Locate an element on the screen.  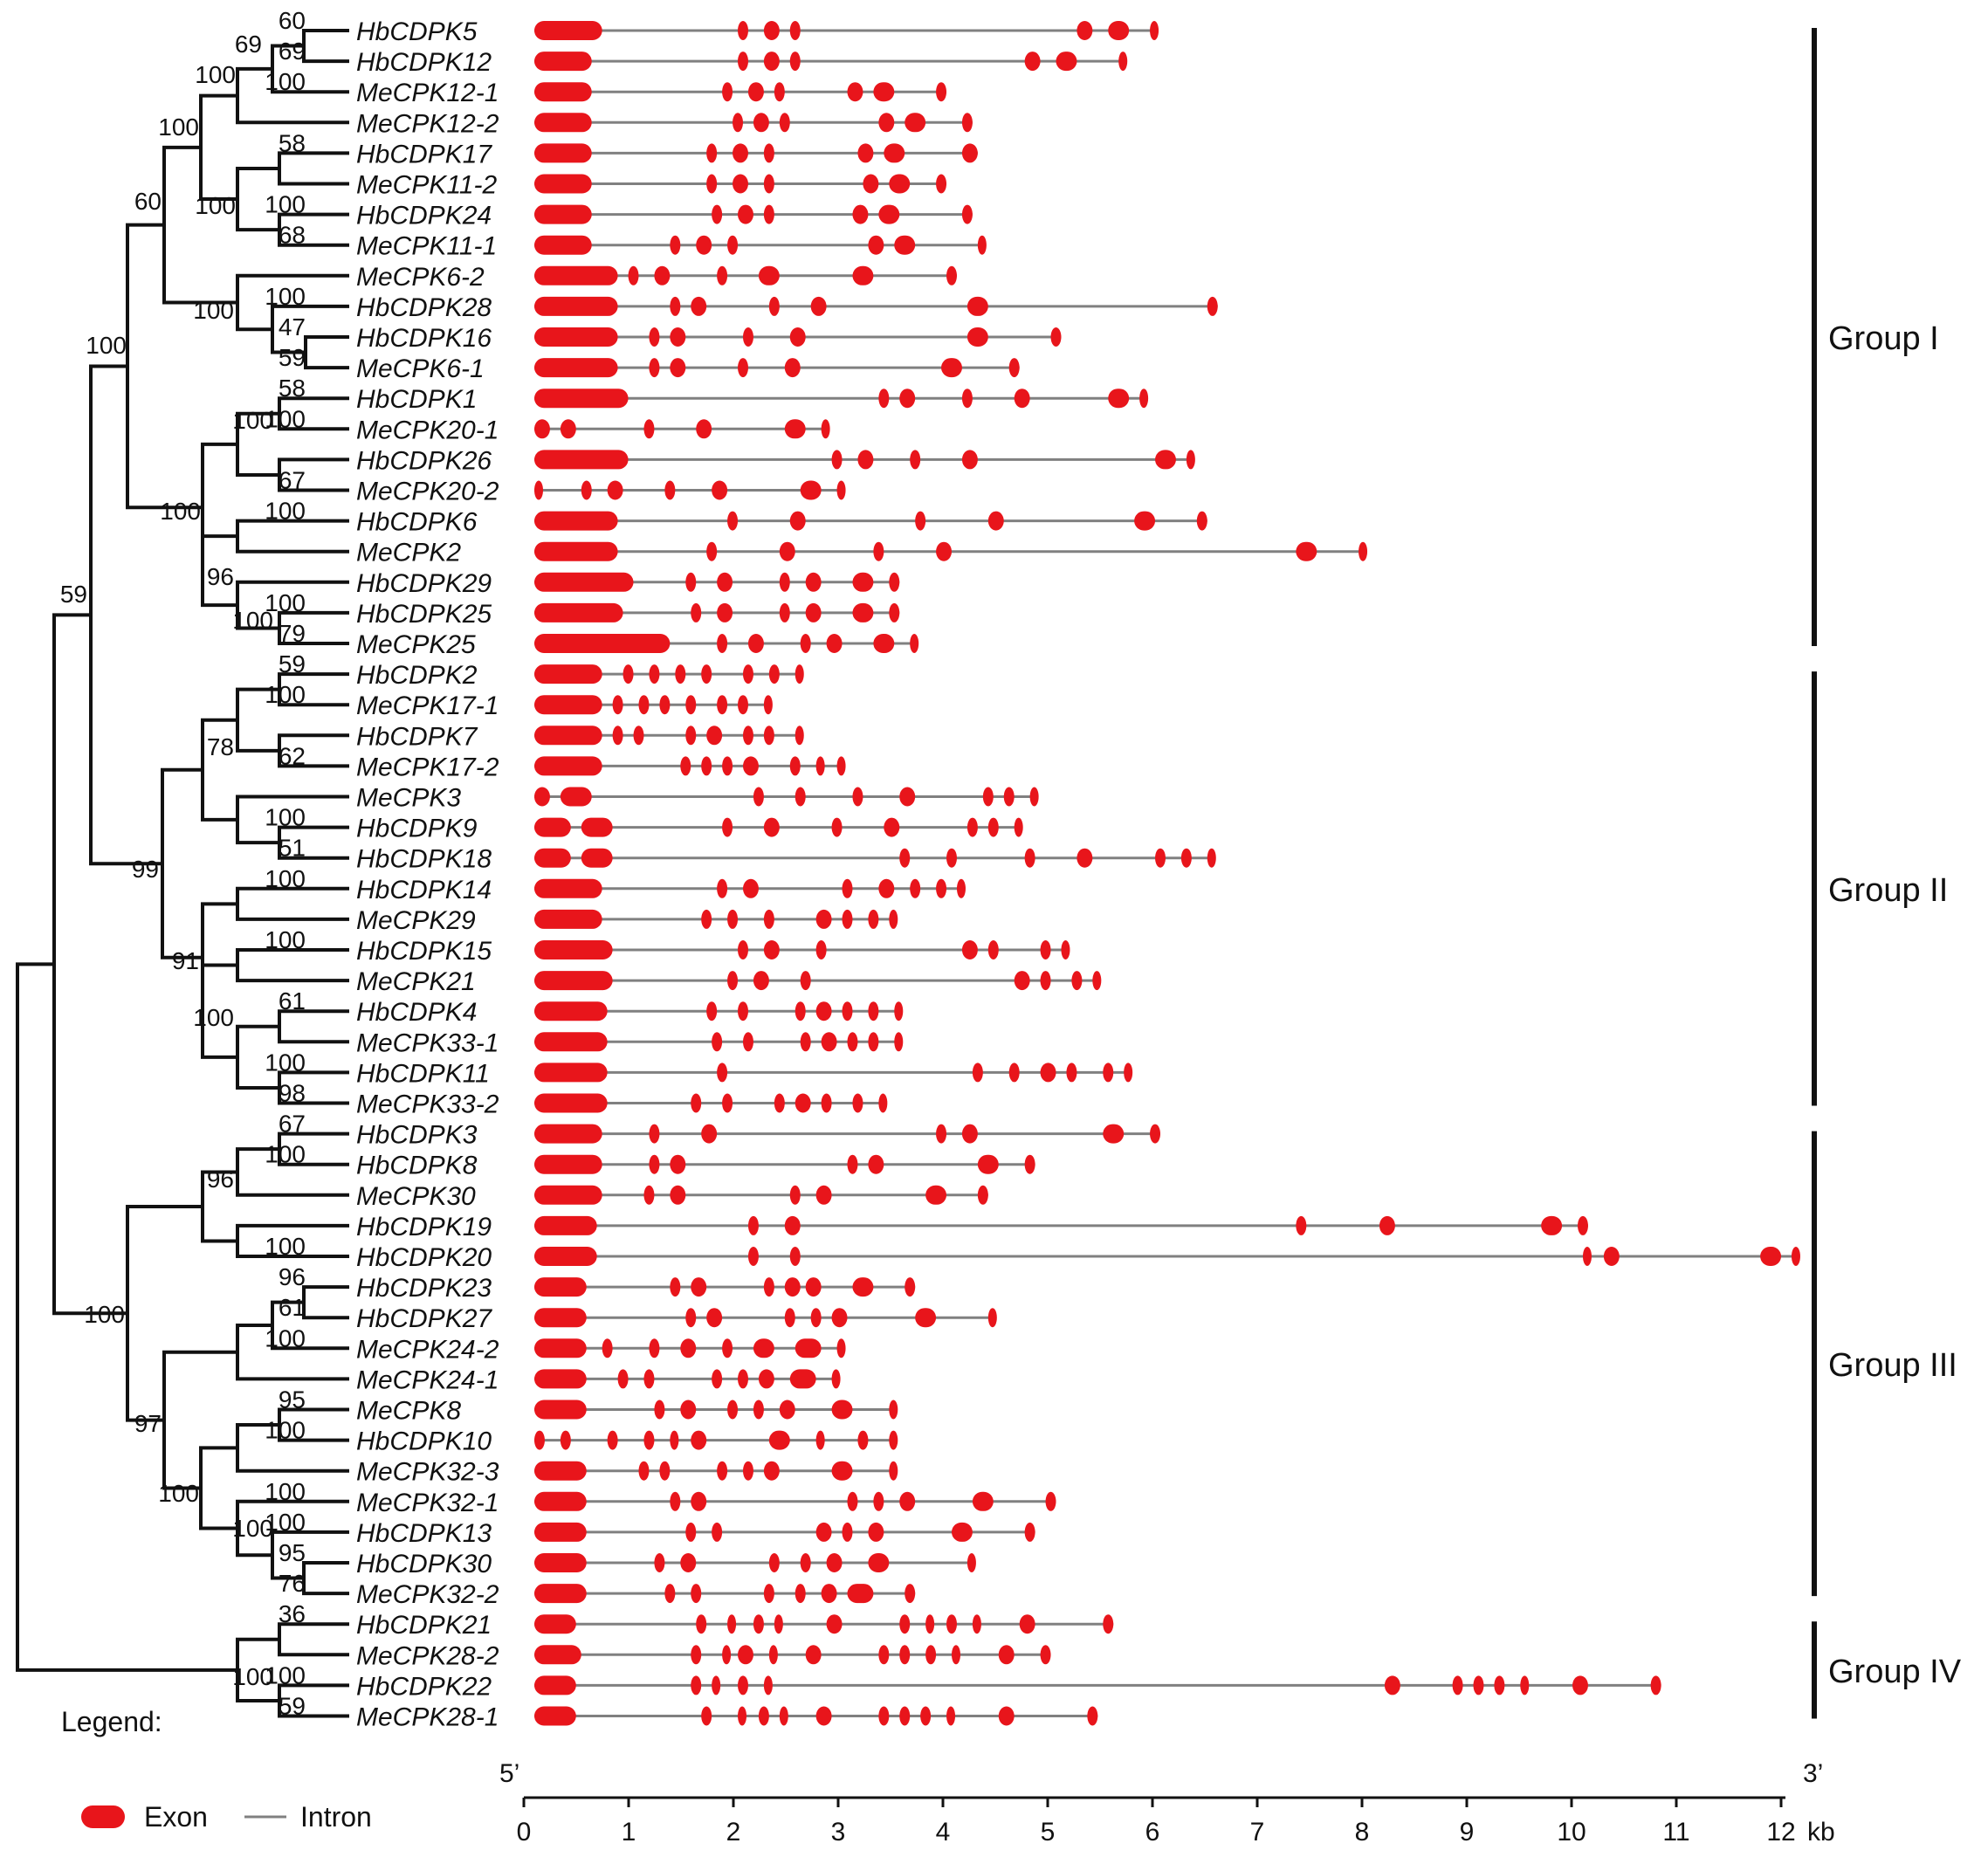
gene-label: HbCDPK23 is located at coordinates (424, 1288).